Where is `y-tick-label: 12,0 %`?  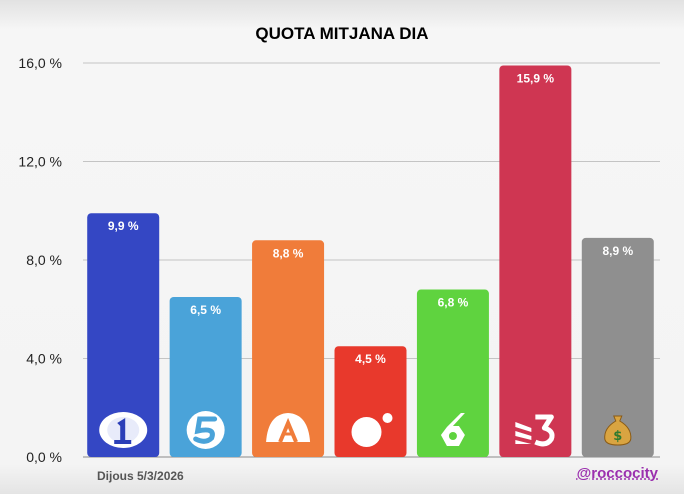
y-tick-label: 12,0 % is located at coordinates (40, 162).